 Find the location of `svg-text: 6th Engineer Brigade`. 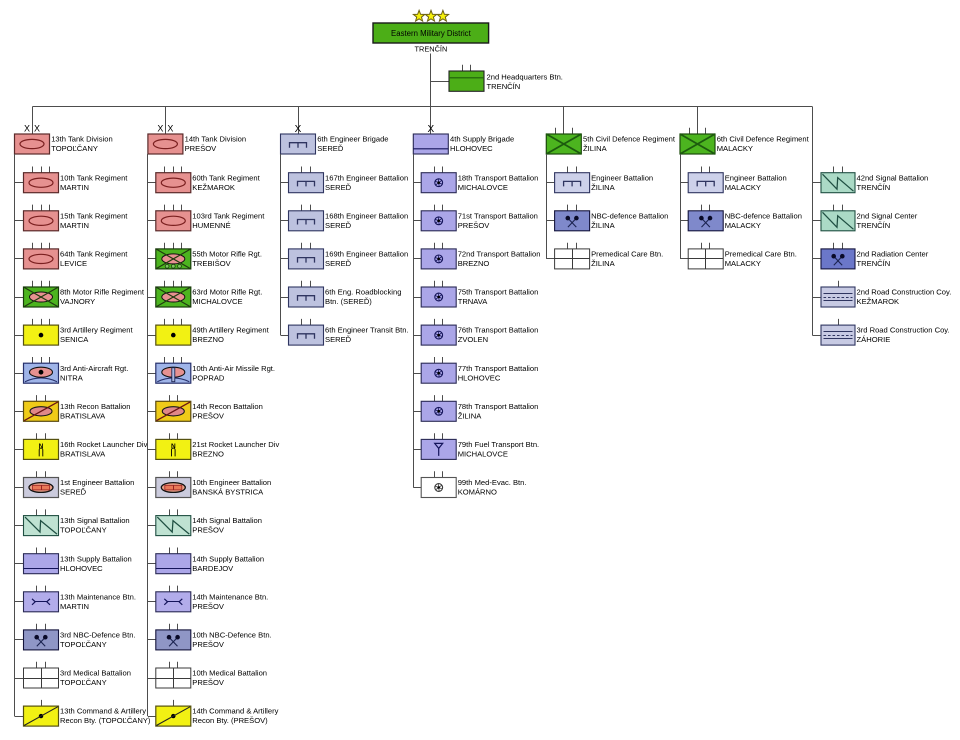

svg-text: 6th Engineer Brigade is located at coordinates (352, 139).